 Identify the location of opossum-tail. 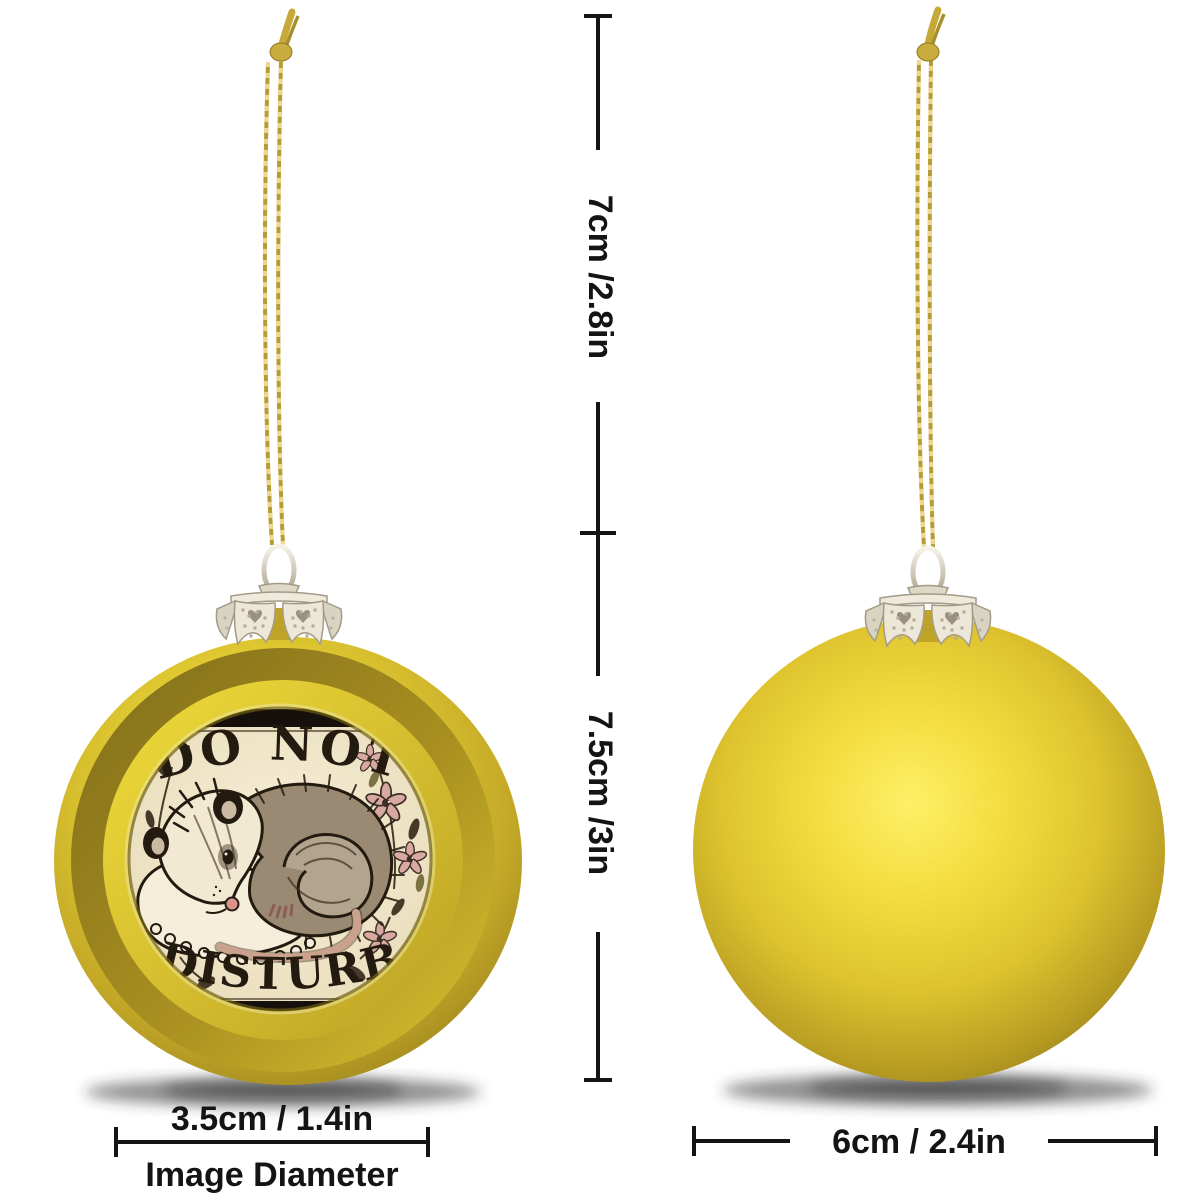
(289, 935).